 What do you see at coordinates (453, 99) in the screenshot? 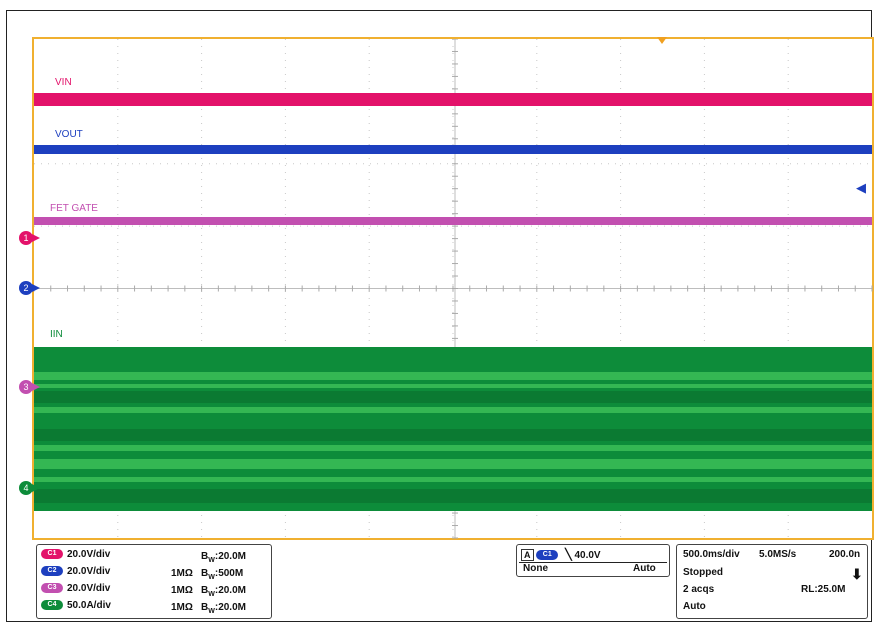
I see `vin-trace` at bounding box center [453, 99].